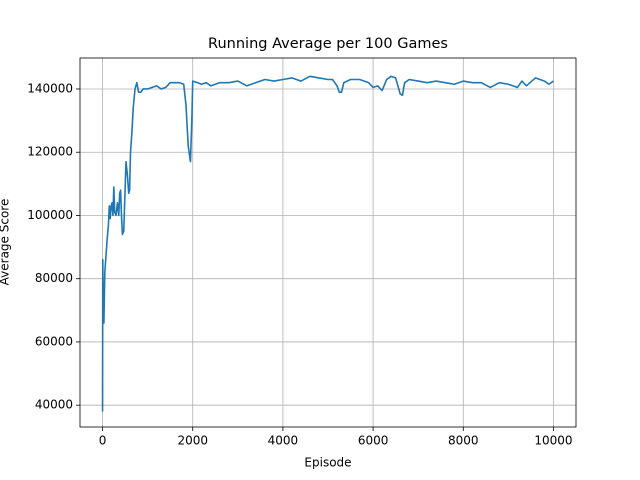 This screenshot has width=640, height=480. I want to click on x-tick-label: 8000, so click(463, 441).